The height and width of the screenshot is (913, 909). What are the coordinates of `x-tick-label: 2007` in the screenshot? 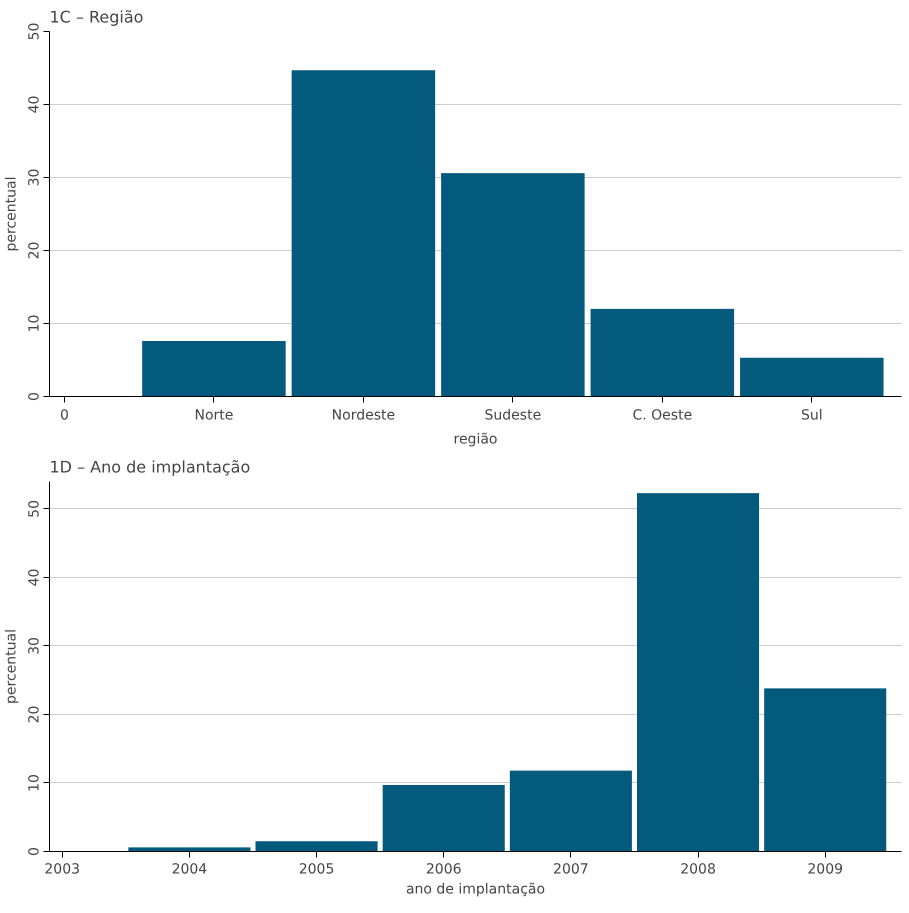 It's located at (571, 870).